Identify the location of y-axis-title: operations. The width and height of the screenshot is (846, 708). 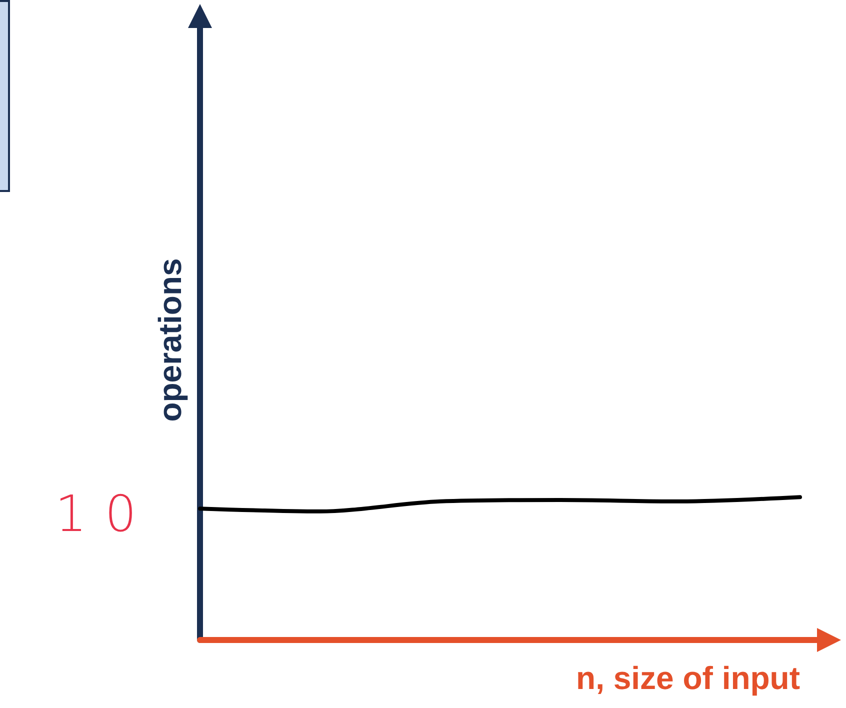
(170, 340).